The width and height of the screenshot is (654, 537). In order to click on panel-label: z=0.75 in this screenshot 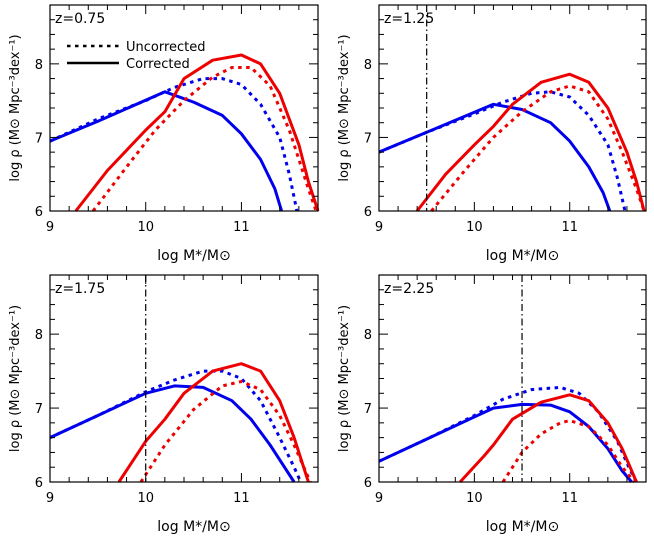, I will do `click(80, 19)`.